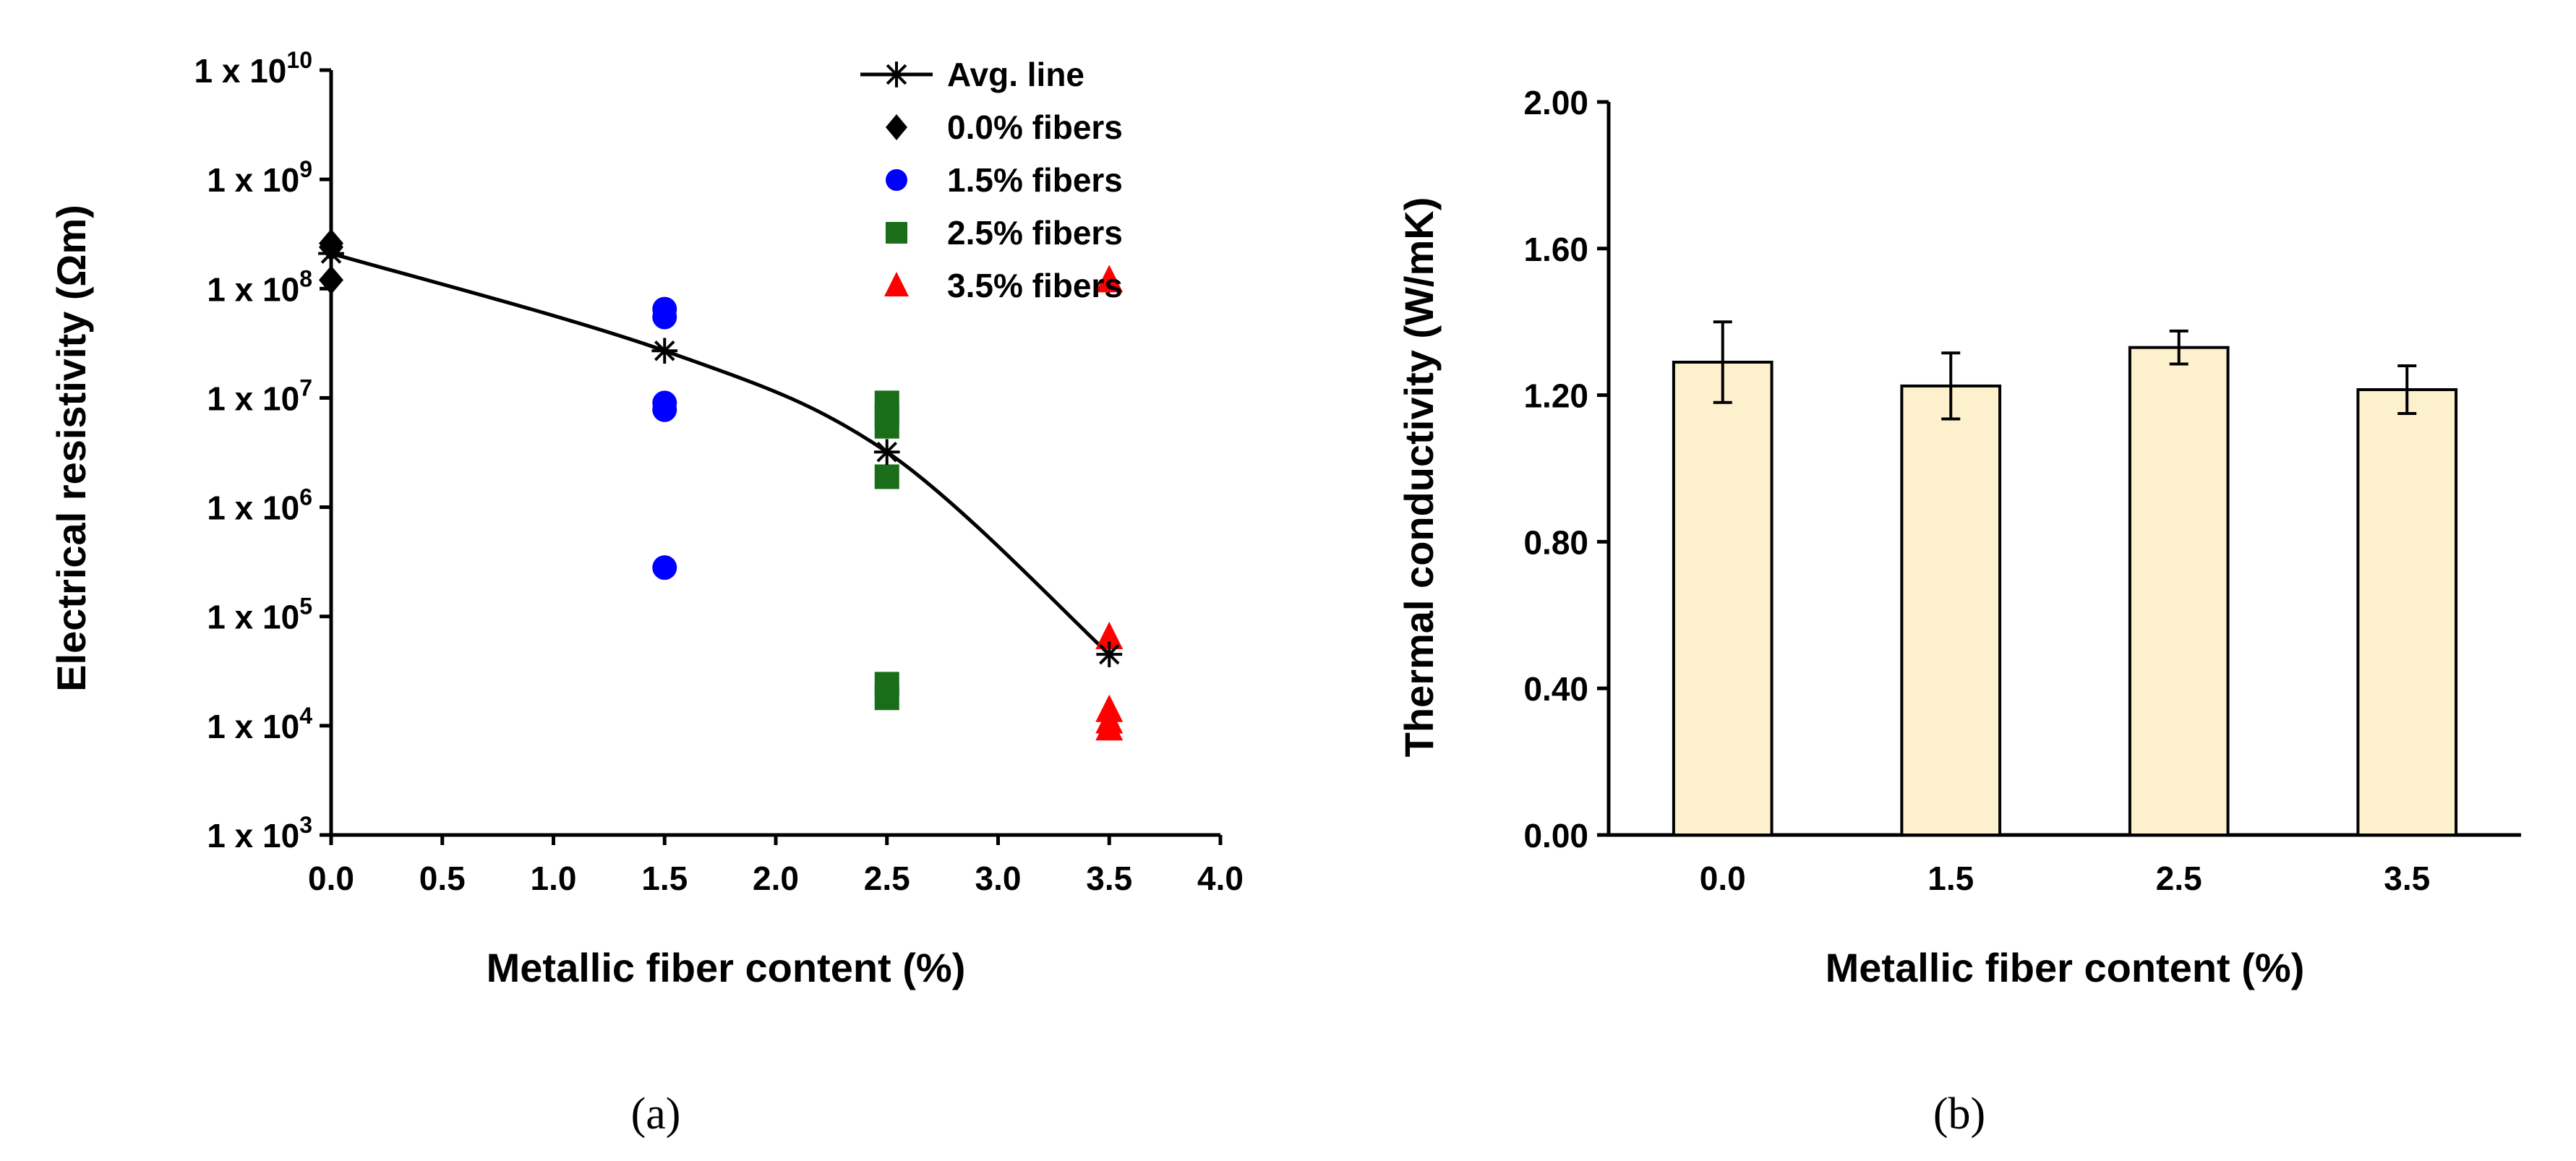 This screenshot has height=1161, width=2576. Describe the element at coordinates (1555, 396) in the screenshot. I see `panel-b-y-tick-label: 1.20` at that location.